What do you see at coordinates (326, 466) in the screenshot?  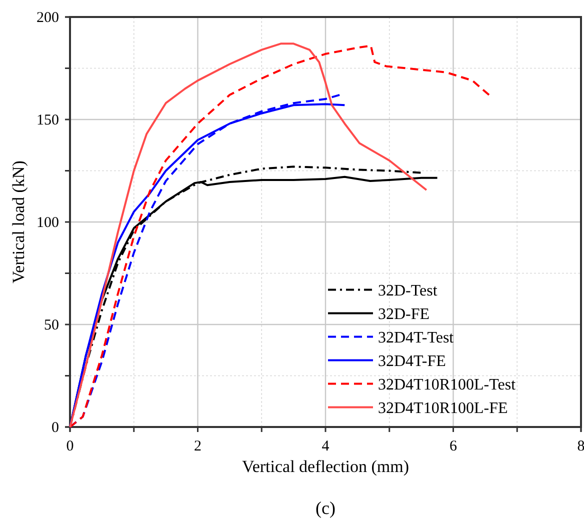 I see `x-axis-title: Vertical deflection (mm)` at bounding box center [326, 466].